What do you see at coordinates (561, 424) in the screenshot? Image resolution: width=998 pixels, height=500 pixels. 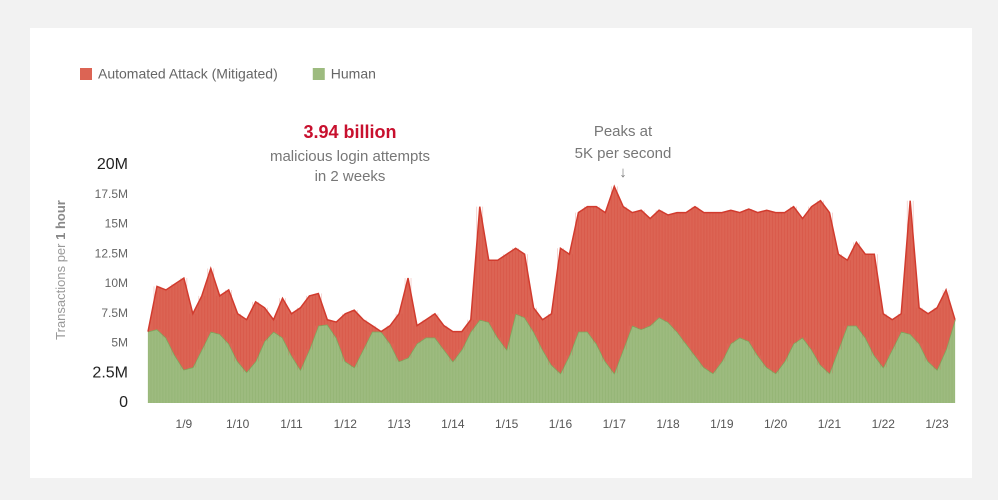 I see `x-tick-label: 1/16` at bounding box center [561, 424].